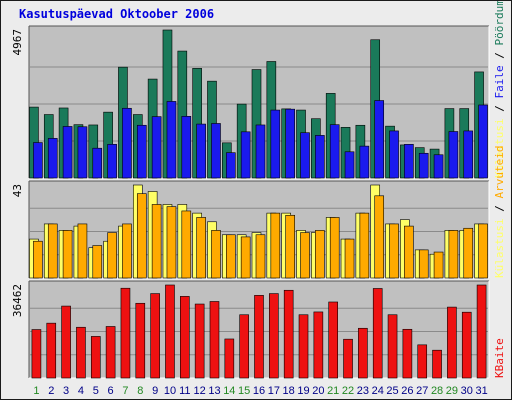 This screenshot has width=512, height=401. Describe the element at coordinates (318, 391) in the screenshot. I see `day-label: 20` at that location.